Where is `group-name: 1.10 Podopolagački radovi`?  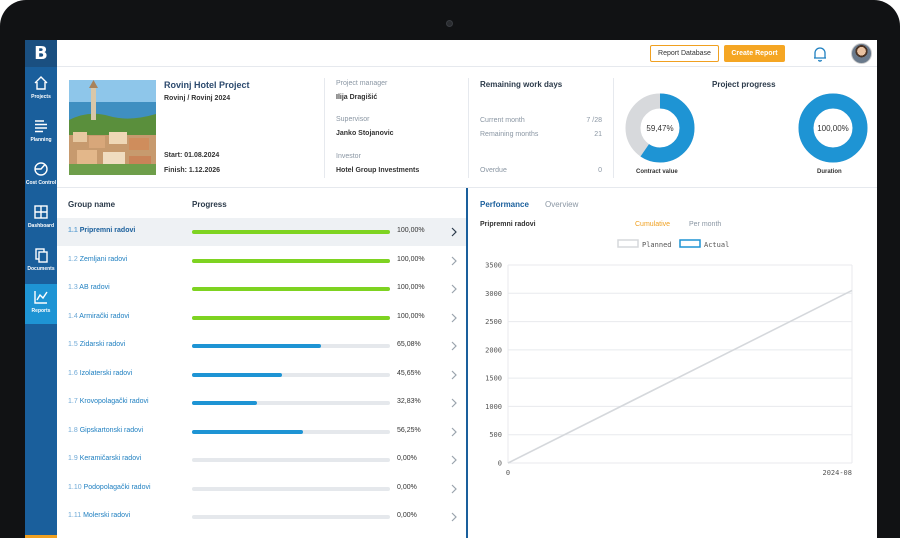
group-name: 1.10 Podopolagački radovi is located at coordinates (109, 487).